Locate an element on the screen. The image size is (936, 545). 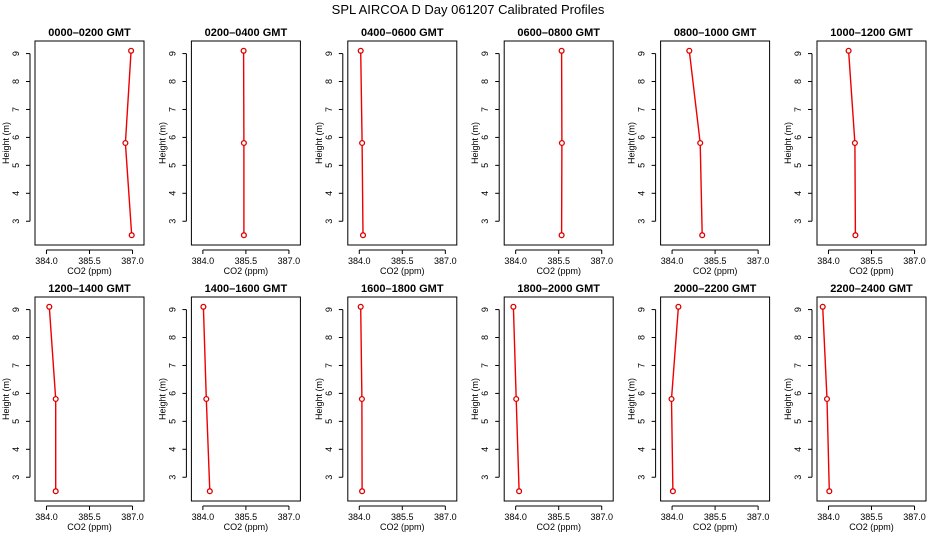
panel-title: 1000–1200 GMT is located at coordinates (871, 33).